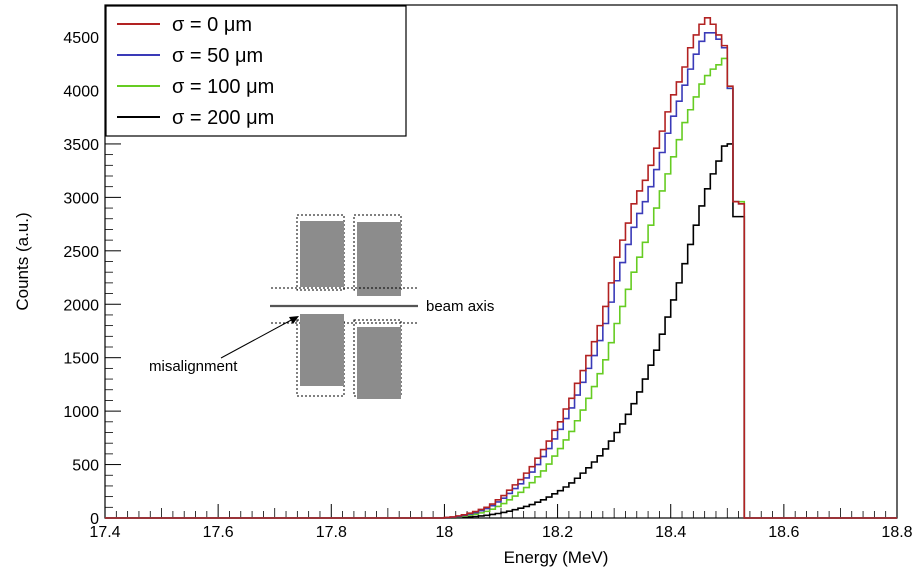  Describe the element at coordinates (322, 254) in the screenshot. I see `upper-left-block` at that location.